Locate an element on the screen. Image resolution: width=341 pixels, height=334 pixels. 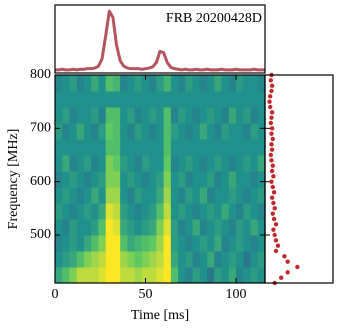
x-tick-label: 50 is located at coordinates (146, 294).